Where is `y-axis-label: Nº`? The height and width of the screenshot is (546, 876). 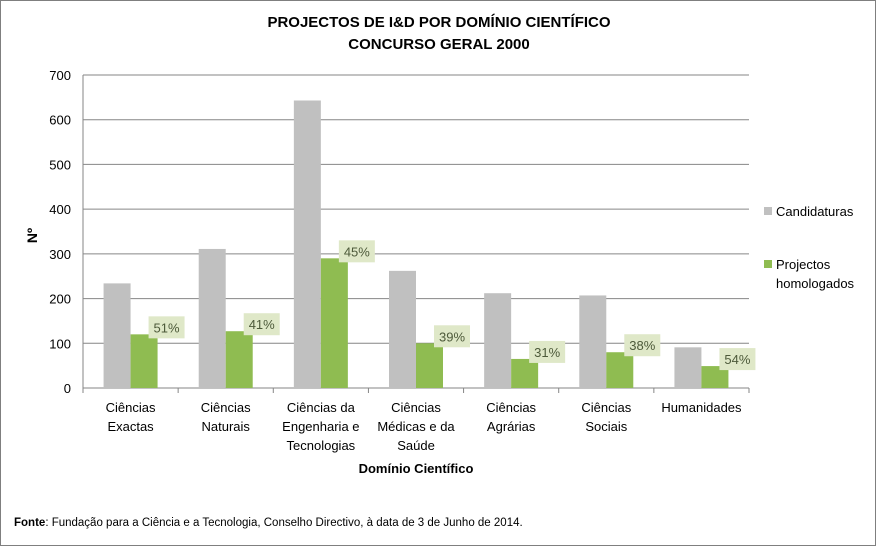 y-axis-label: Nº is located at coordinates (32, 235).